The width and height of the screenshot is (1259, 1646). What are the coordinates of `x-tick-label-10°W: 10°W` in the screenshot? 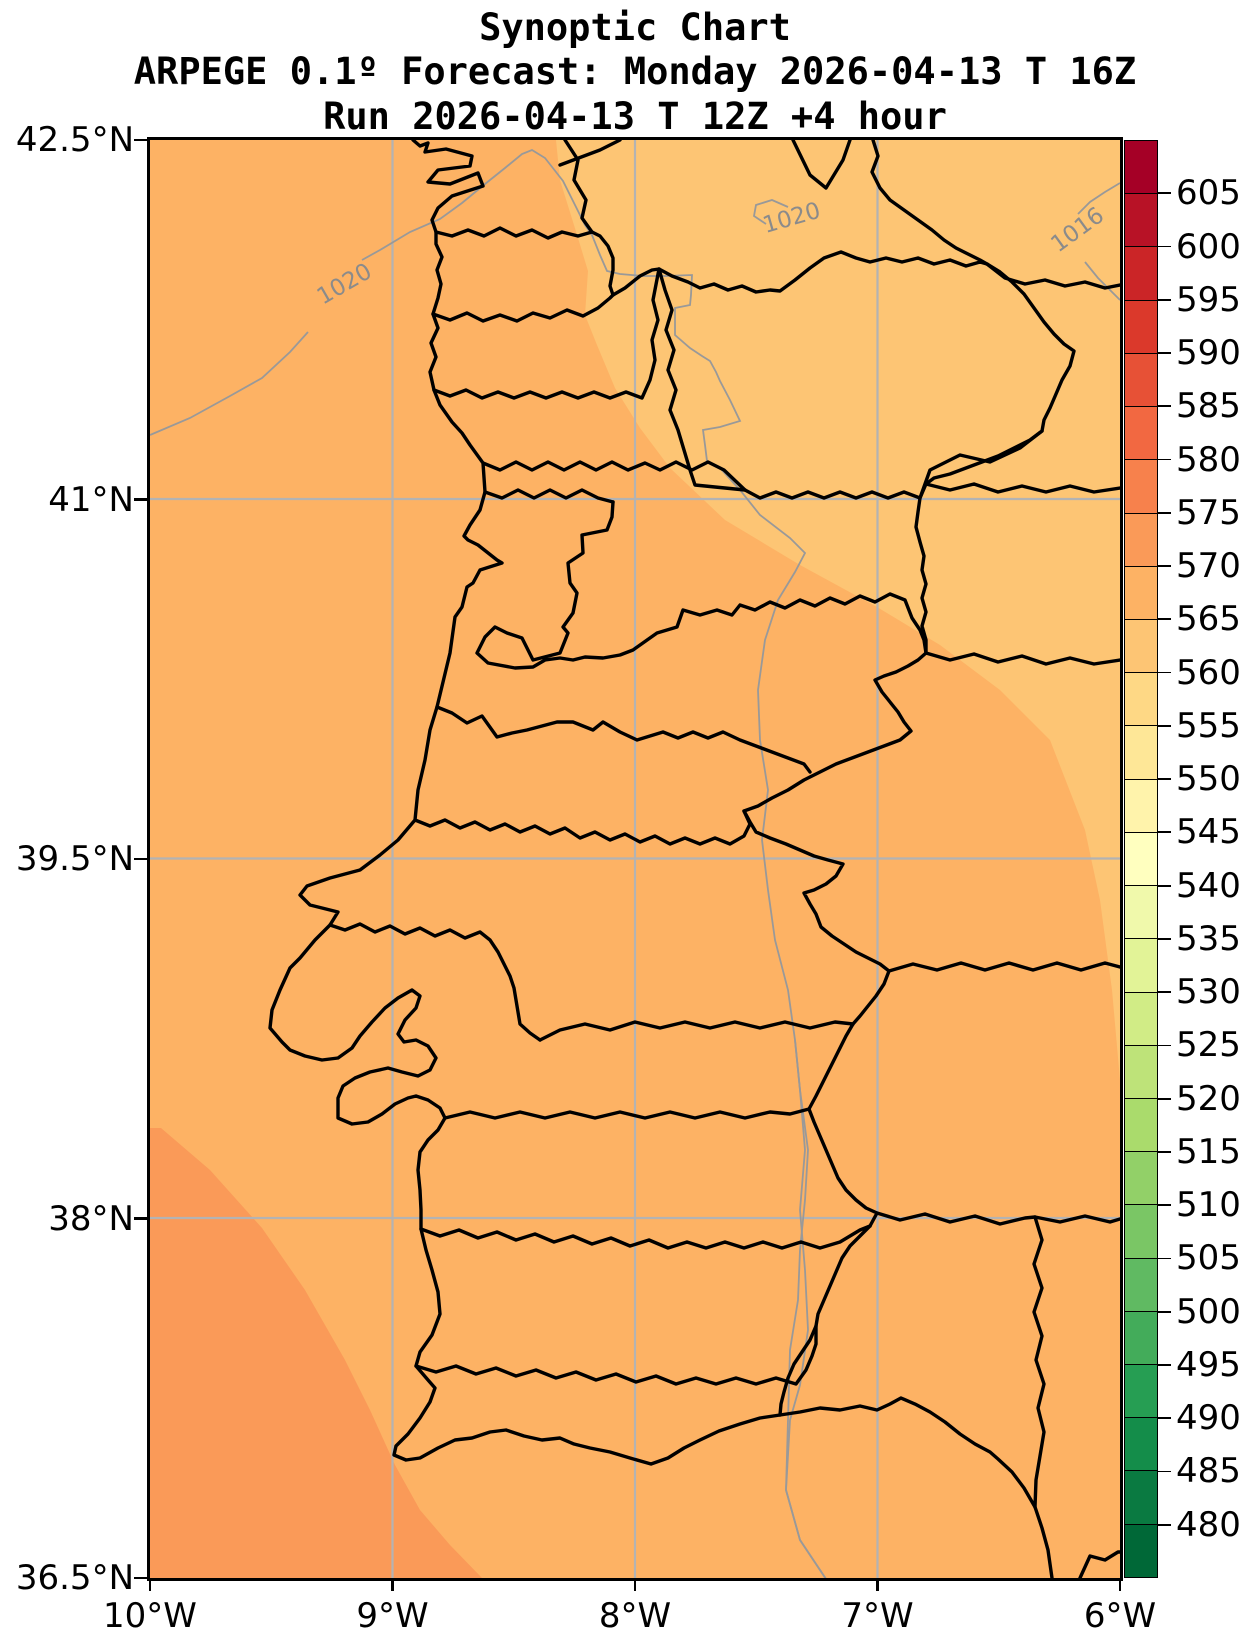 It's located at (150, 1616).